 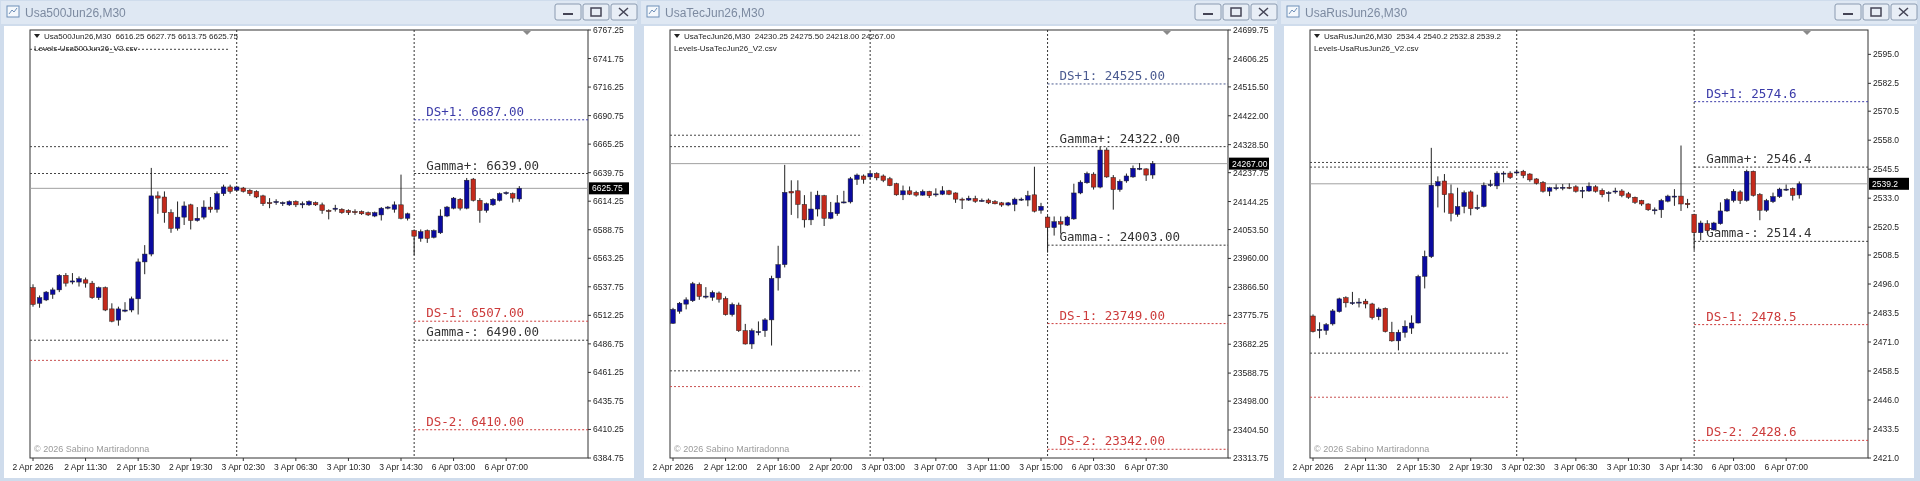 I want to click on y-tick-label: 6410.25, so click(x=608, y=429).